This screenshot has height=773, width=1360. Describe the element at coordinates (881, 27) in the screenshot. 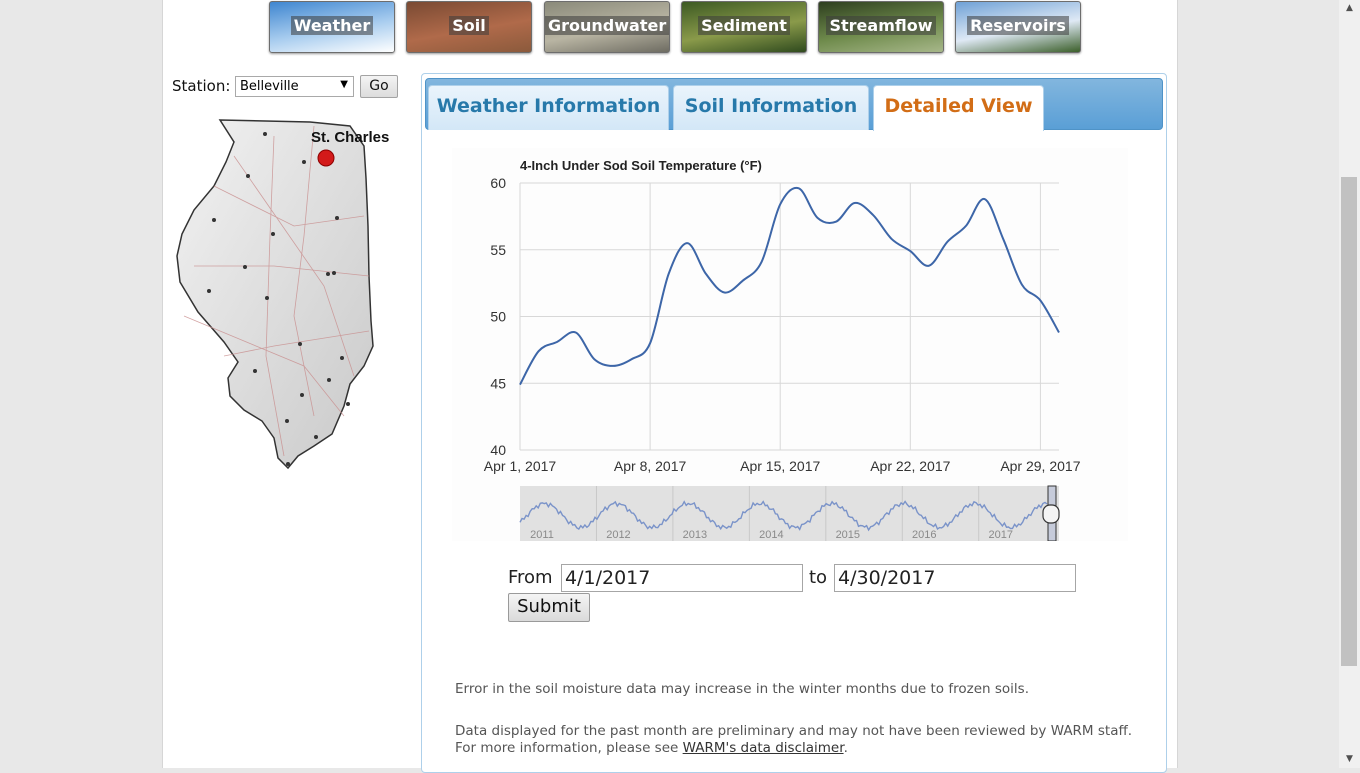

I see `nav-streamflow-button: Streamflow` at that location.